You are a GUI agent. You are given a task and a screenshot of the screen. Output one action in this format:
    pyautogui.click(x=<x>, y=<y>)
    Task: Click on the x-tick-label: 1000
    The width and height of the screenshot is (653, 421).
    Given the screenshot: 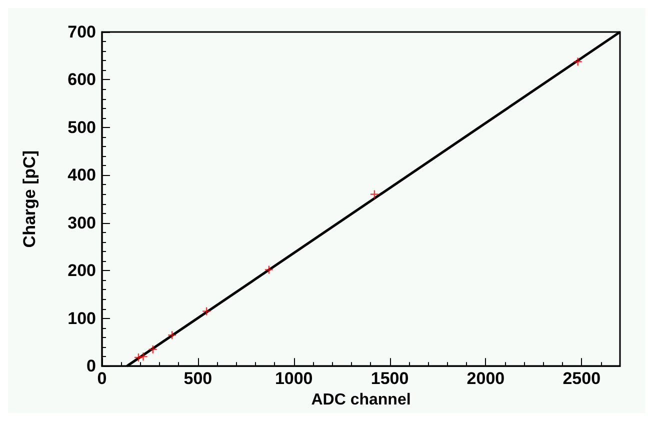 What is the action you would take?
    pyautogui.click(x=293, y=378)
    